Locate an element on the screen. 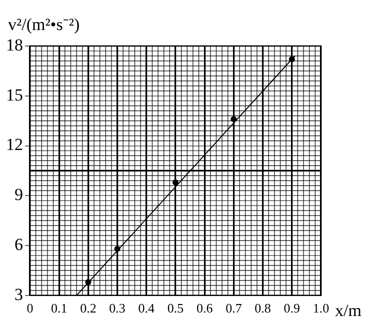 This screenshot has height=327, width=367. x-tick-label: 0.9 is located at coordinates (292, 308).